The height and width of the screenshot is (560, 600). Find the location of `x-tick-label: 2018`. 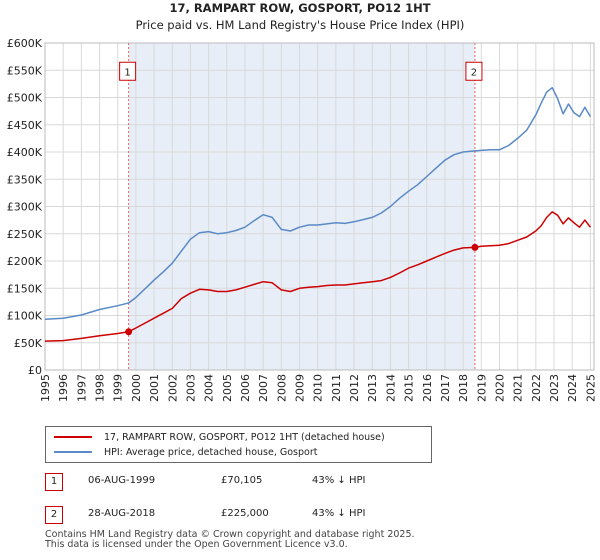

x-tick-label: 2018 is located at coordinates (463, 388).